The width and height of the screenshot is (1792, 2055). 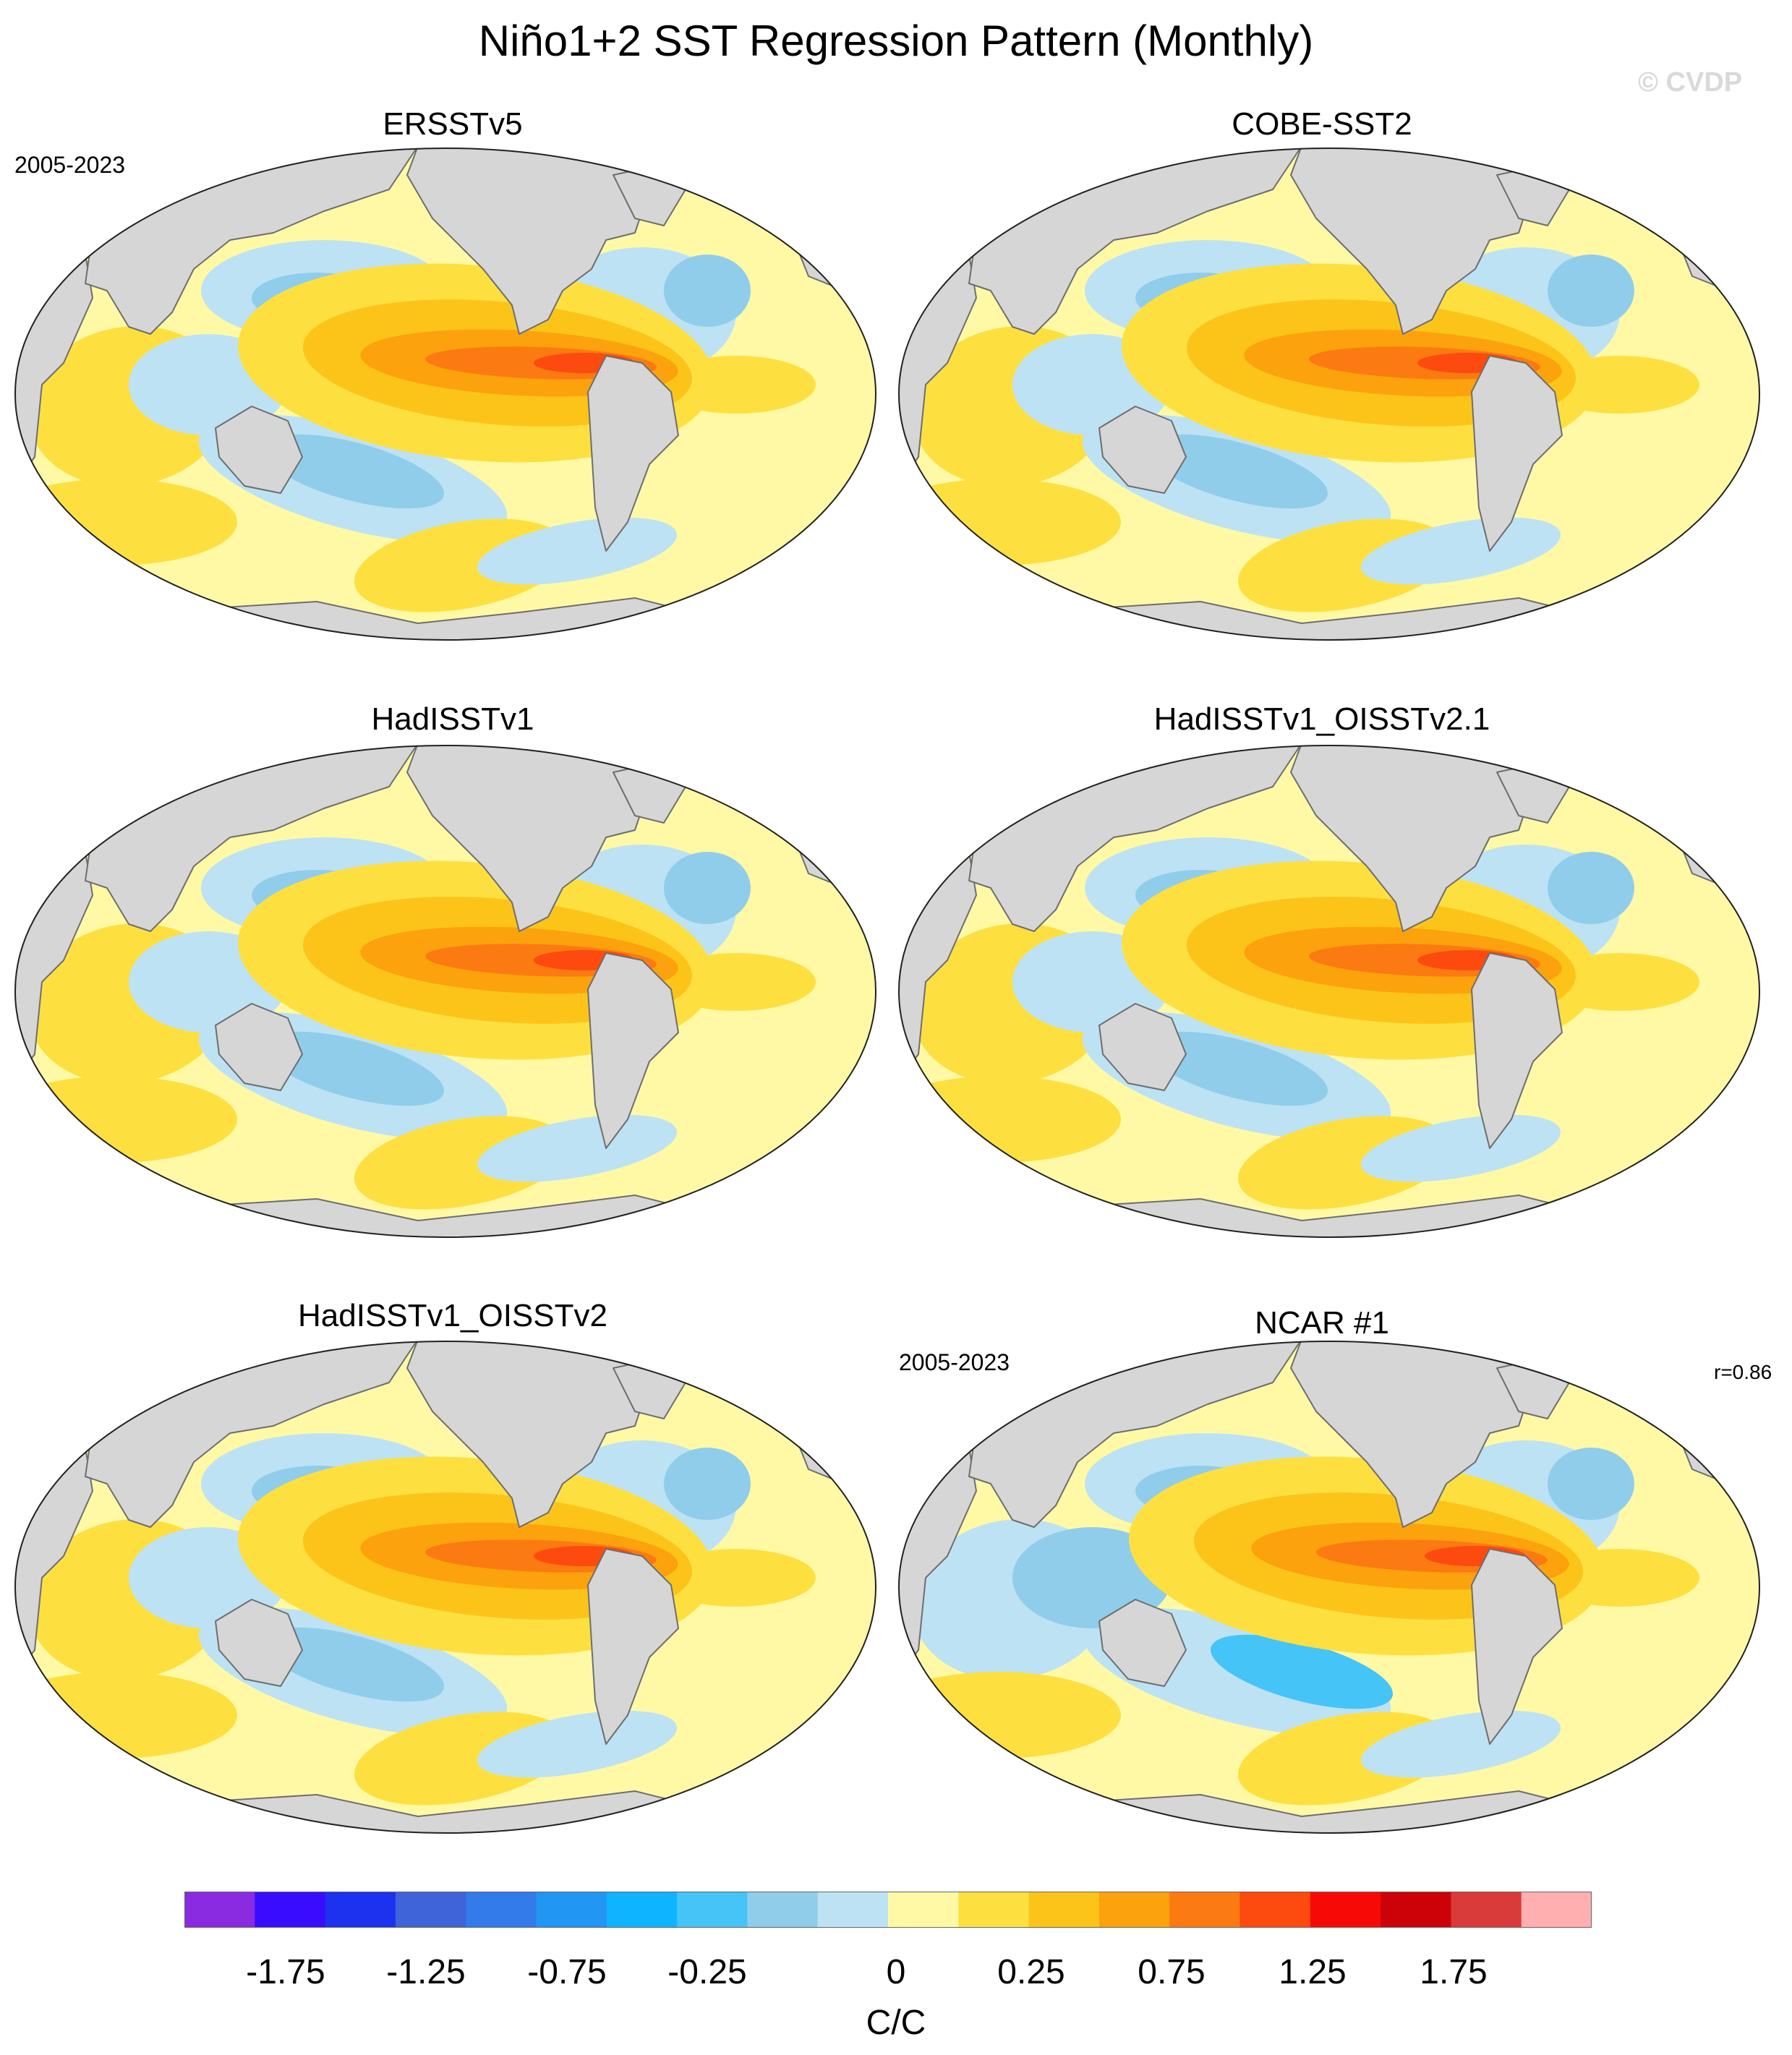 I want to click on colorbar, so click(x=888, y=1910).